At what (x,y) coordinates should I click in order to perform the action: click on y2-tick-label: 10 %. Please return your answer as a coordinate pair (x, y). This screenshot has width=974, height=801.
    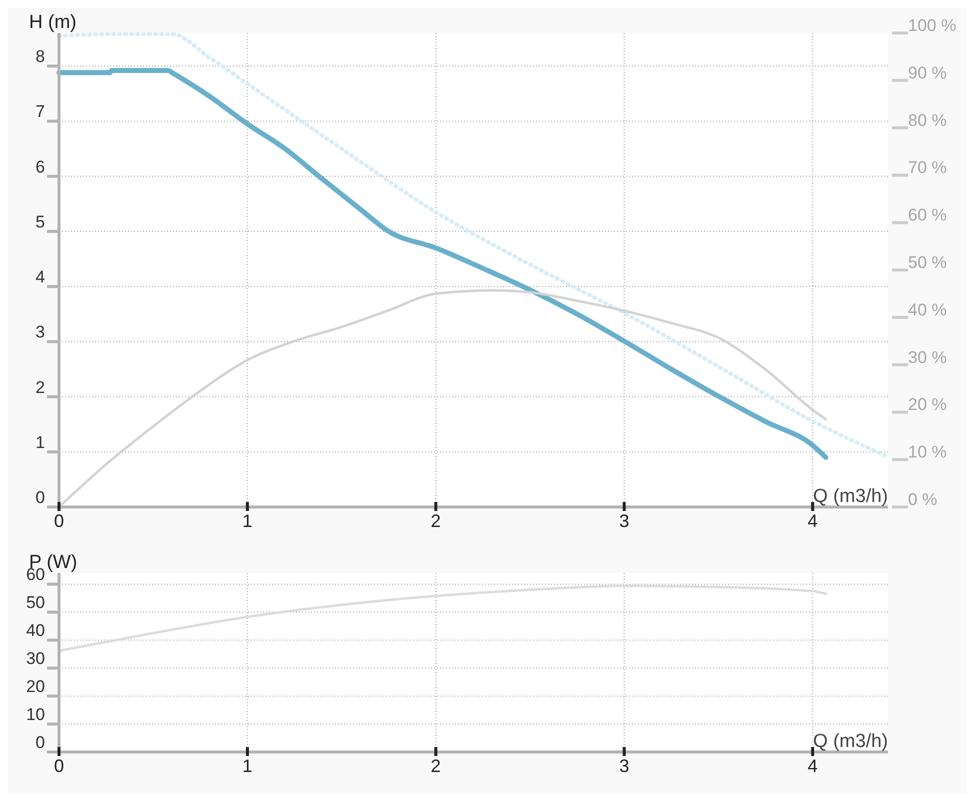
    Looking at the image, I should click on (927, 452).